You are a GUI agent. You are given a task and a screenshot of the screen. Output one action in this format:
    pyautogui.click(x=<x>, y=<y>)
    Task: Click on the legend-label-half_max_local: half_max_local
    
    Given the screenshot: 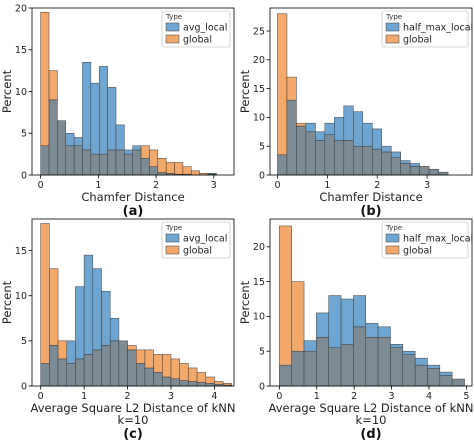 What is the action you would take?
    pyautogui.click(x=438, y=28)
    